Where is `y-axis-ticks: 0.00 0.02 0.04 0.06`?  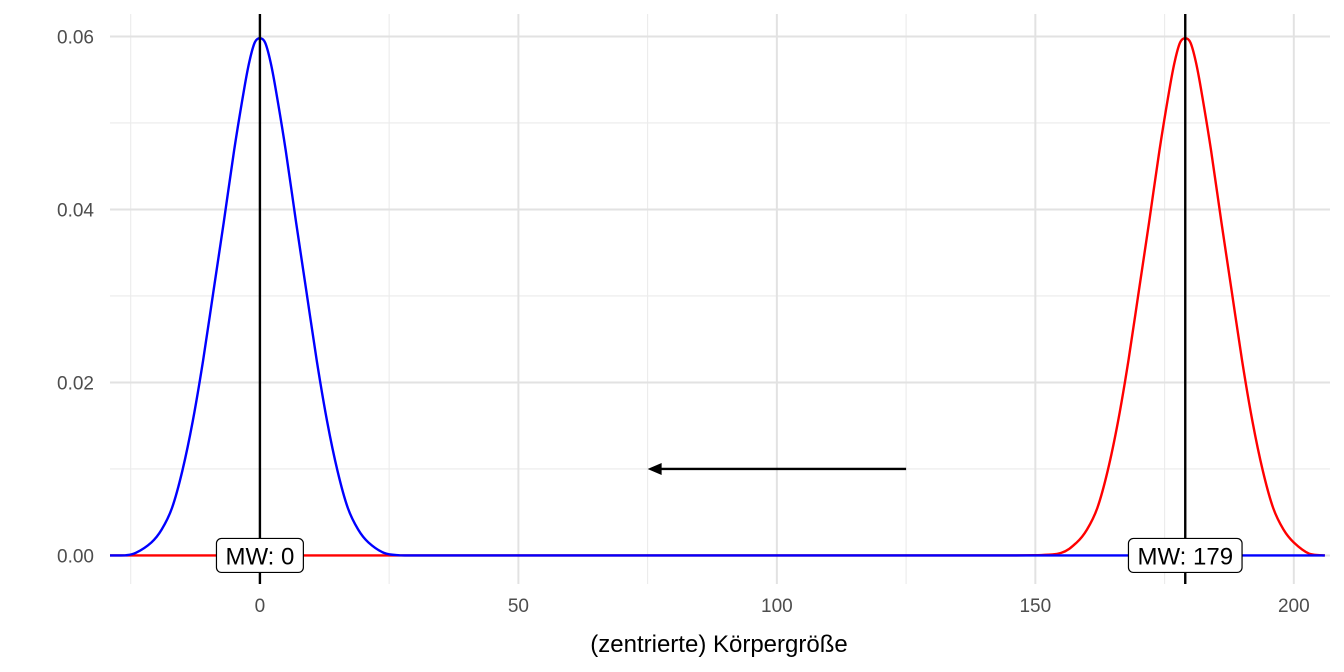
y-axis-ticks: 0.00 0.02 0.04 0.06 is located at coordinates (75, 297).